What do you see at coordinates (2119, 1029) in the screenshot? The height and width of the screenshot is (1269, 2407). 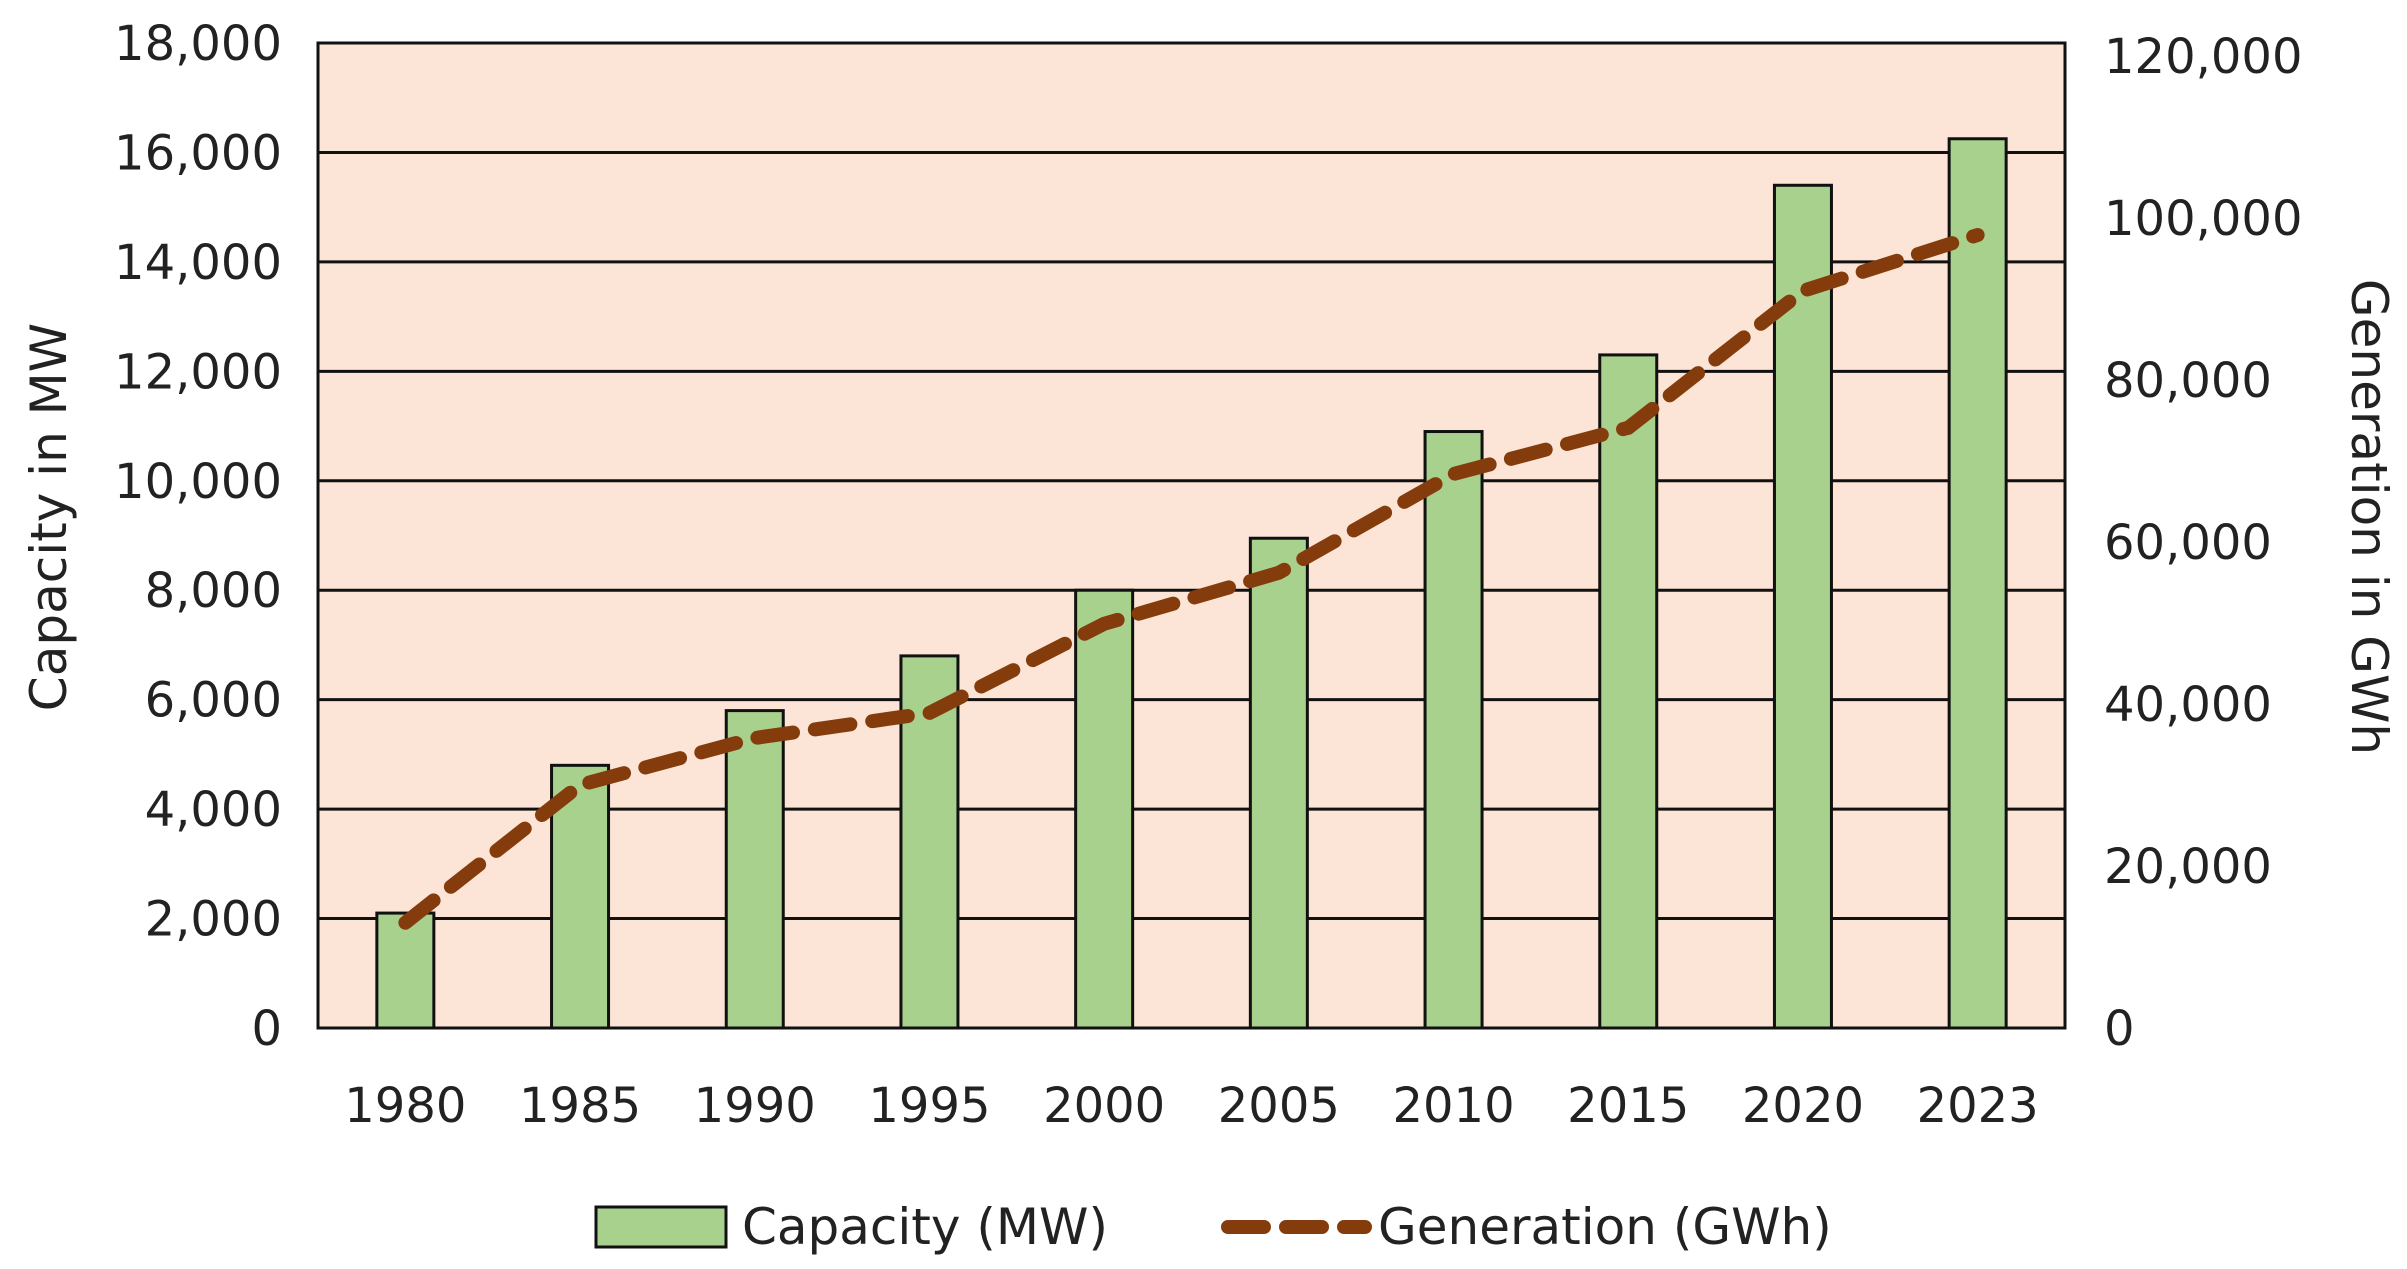 I see `y2-tick-label: 0` at bounding box center [2119, 1029].